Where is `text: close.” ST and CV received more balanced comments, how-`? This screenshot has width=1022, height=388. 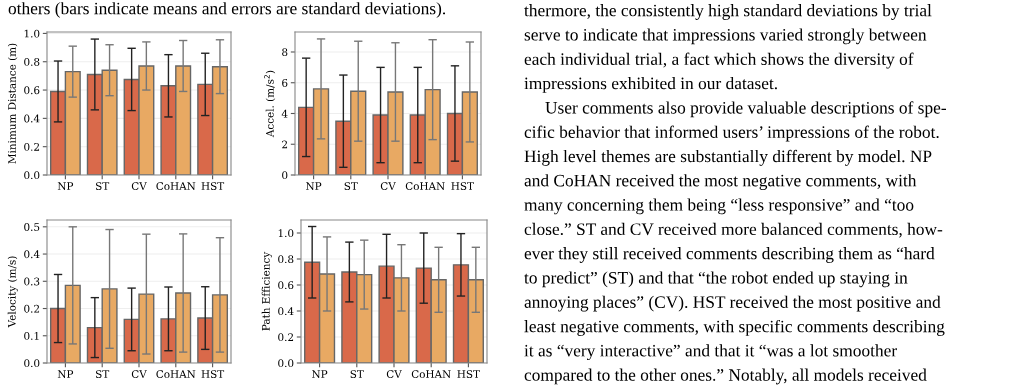 text: close.” ST and CV received more balanced comments, how- is located at coordinates (733, 230).